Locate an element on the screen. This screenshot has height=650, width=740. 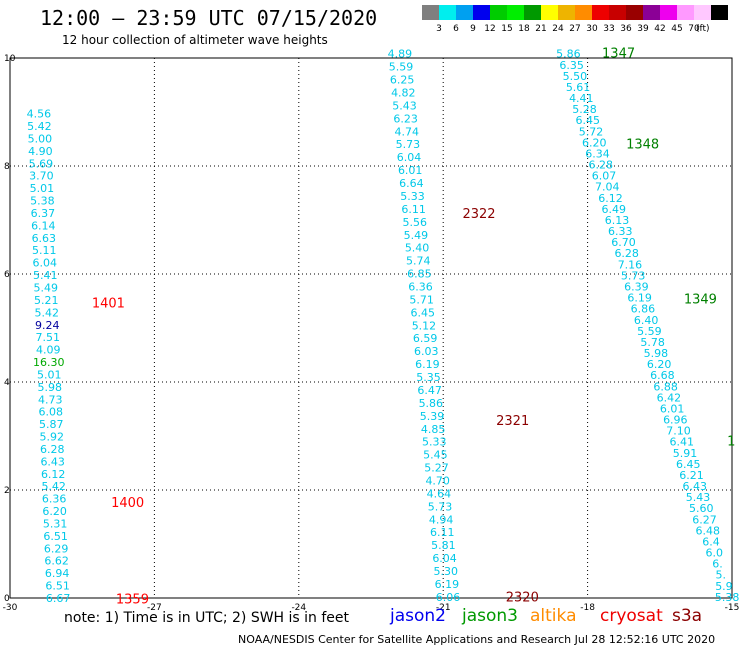
y-tick-label: 6 is located at coordinates (7, 275).